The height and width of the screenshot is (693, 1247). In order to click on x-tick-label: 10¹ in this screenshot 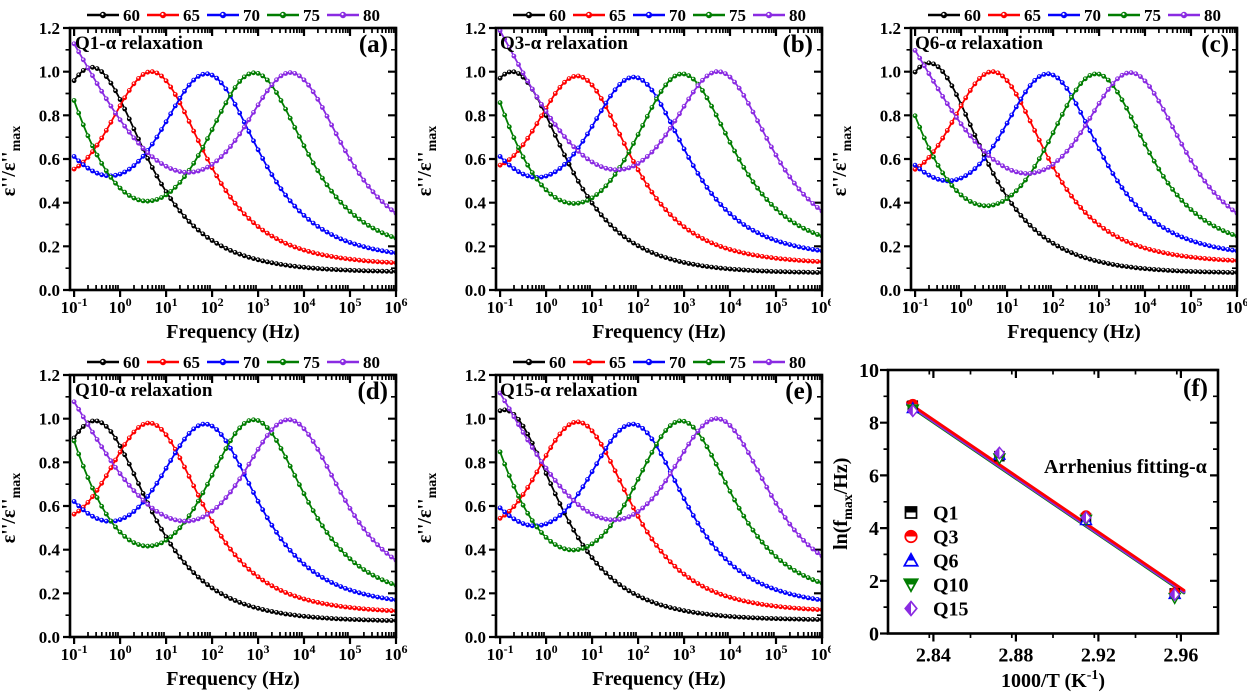, I will do `click(591, 653)`.